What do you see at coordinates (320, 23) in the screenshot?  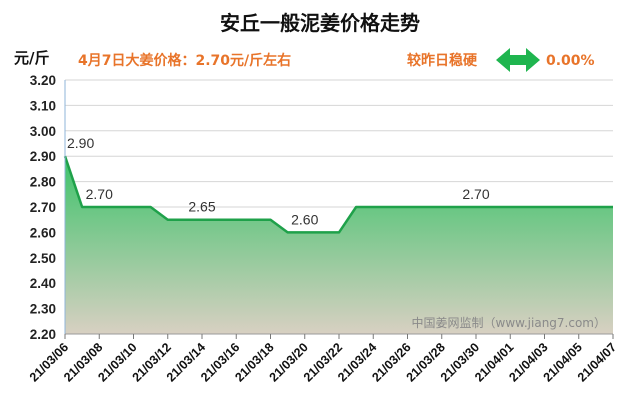 I see `chart-title: 安丘一般泥姜价格走势` at bounding box center [320, 23].